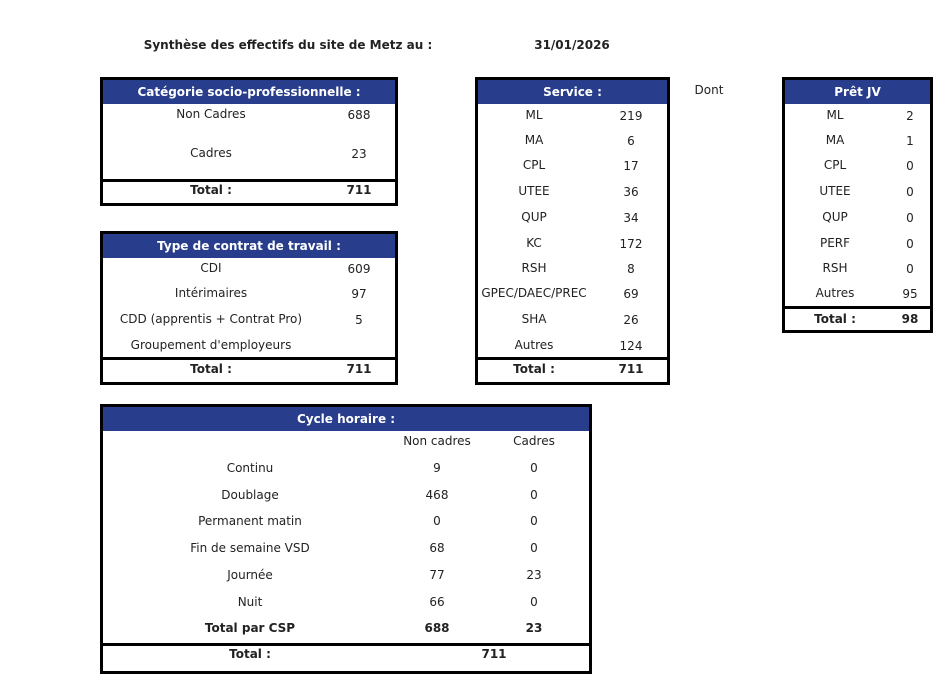 The height and width of the screenshot is (674, 949). Describe the element at coordinates (534, 441) in the screenshot. I see `col-header-cadres: Cadres` at that location.